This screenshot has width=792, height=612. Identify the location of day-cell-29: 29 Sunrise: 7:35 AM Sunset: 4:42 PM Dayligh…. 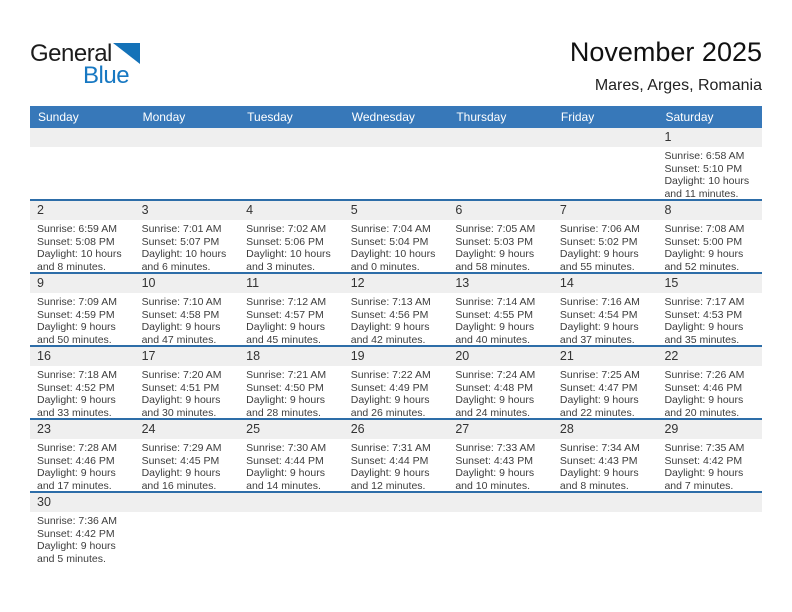
(710, 455).